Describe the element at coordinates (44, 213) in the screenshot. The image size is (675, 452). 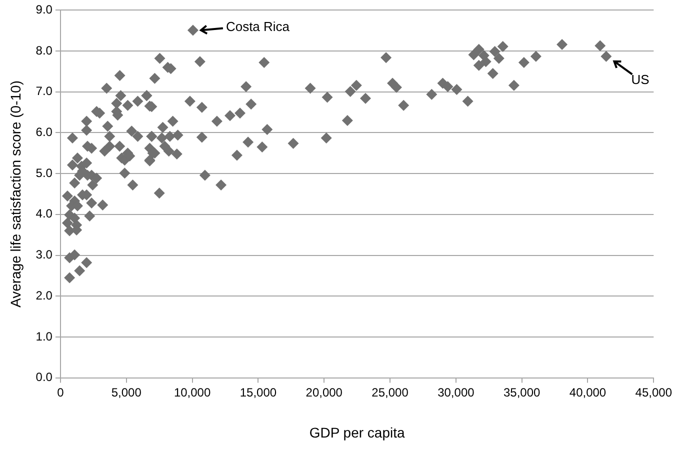
I see `y-tick-label: 4.0` at that location.